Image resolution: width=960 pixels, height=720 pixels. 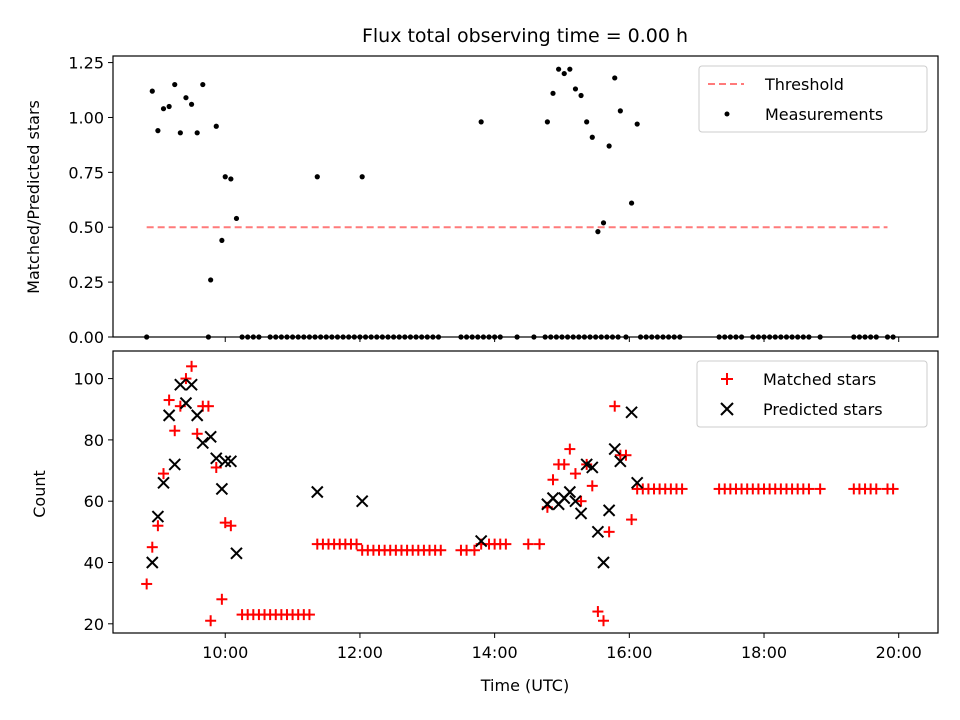 I want to click on bottom-y-tick-label: 60, so click(x=94, y=501).